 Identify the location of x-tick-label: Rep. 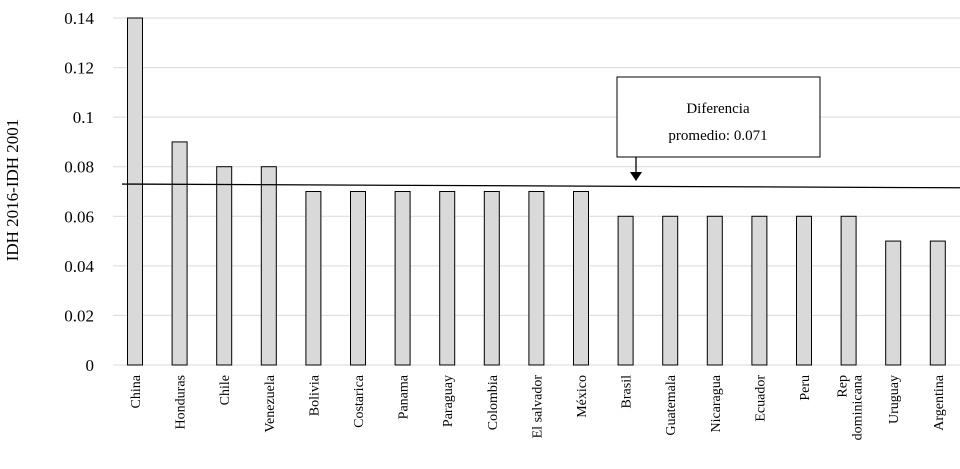
(843, 386).